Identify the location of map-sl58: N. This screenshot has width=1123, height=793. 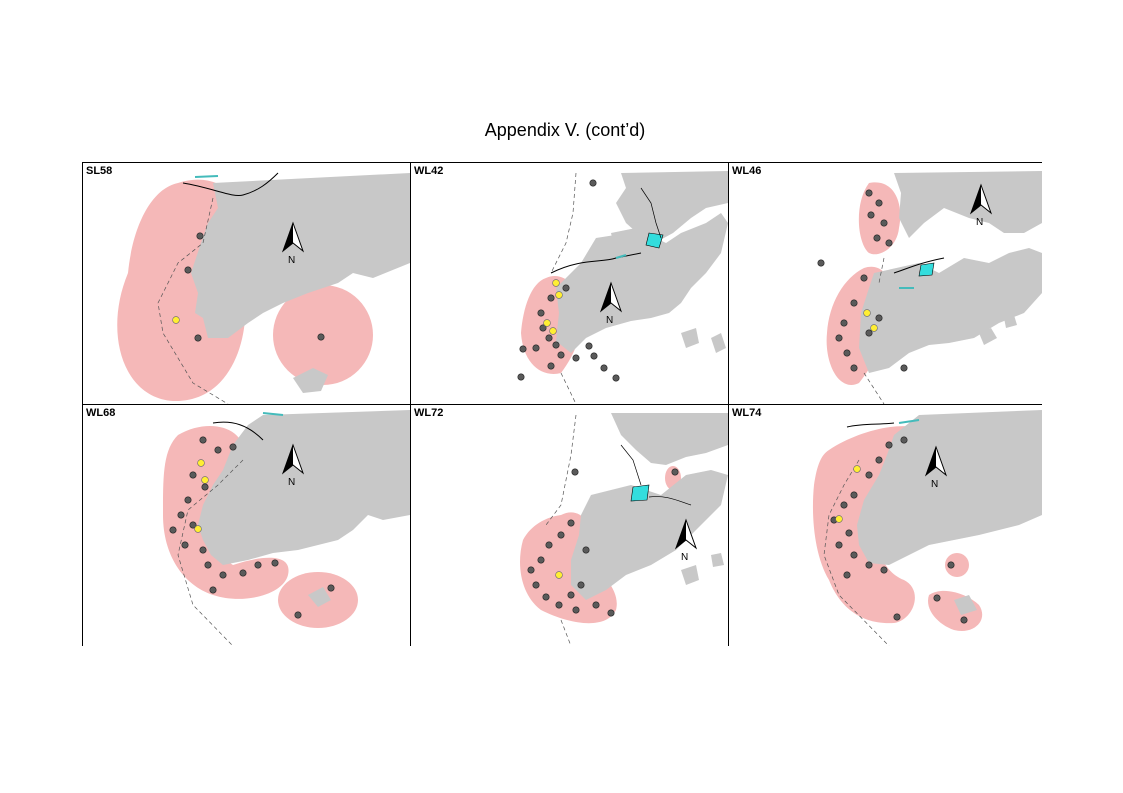
(263, 288).